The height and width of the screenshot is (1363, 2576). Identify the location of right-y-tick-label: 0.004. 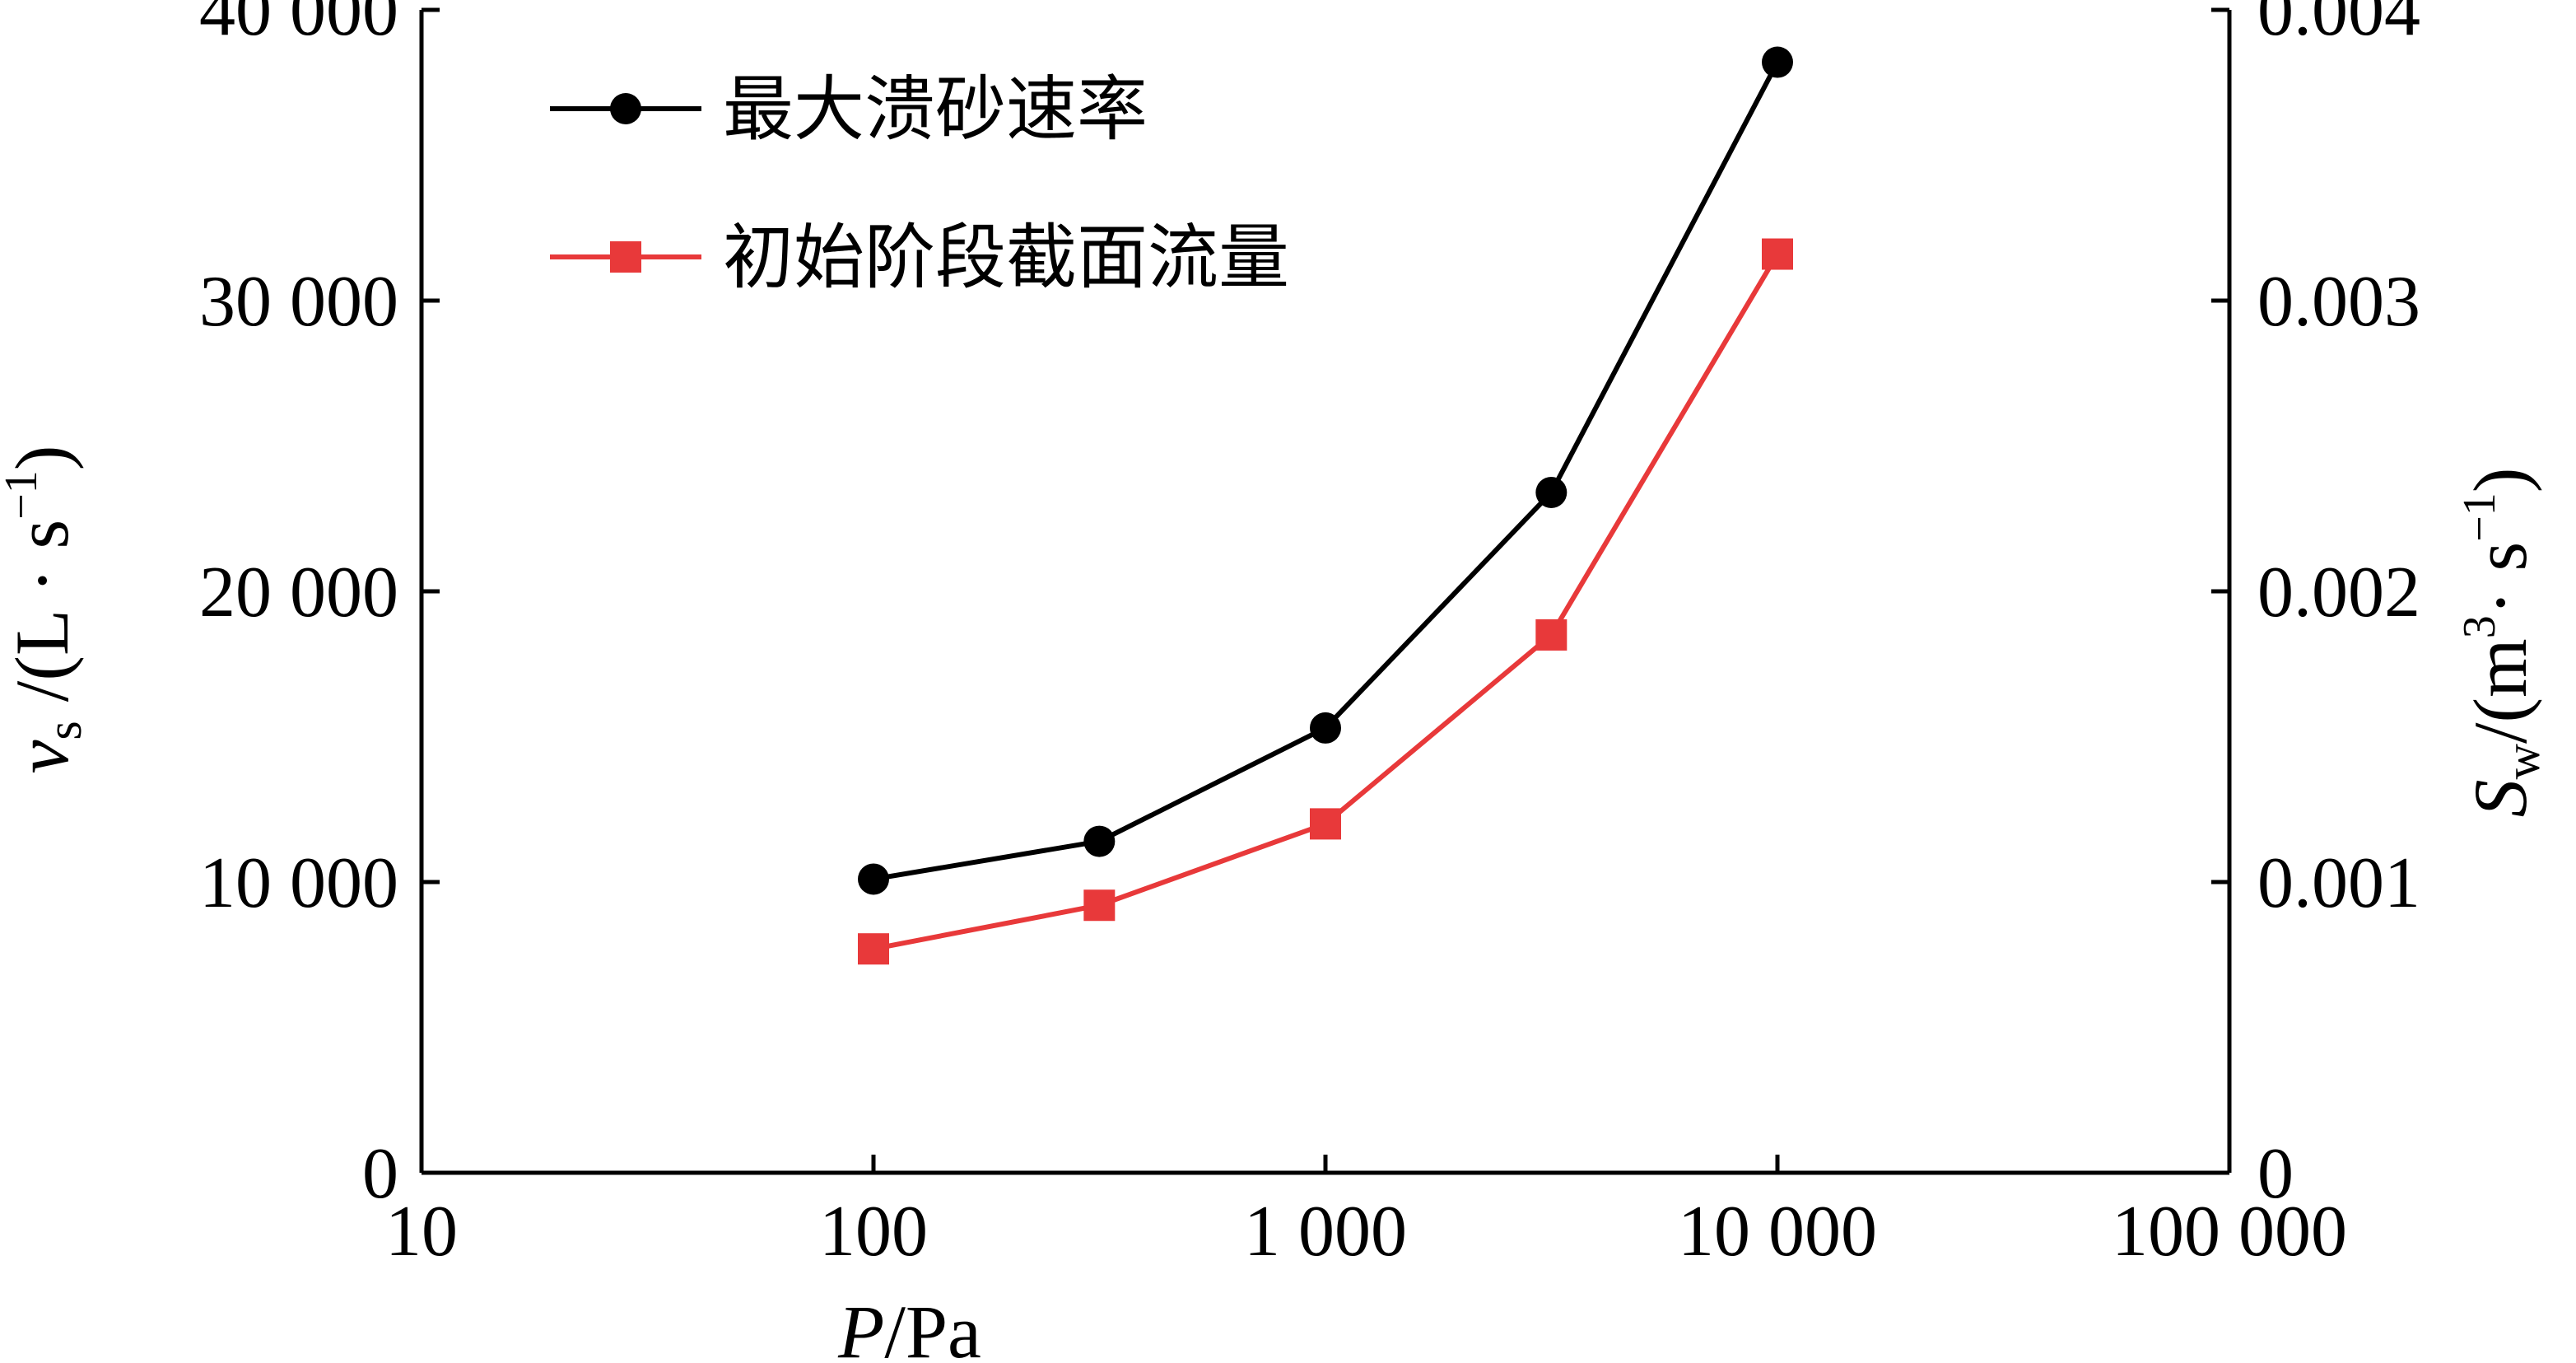
(2338, 25).